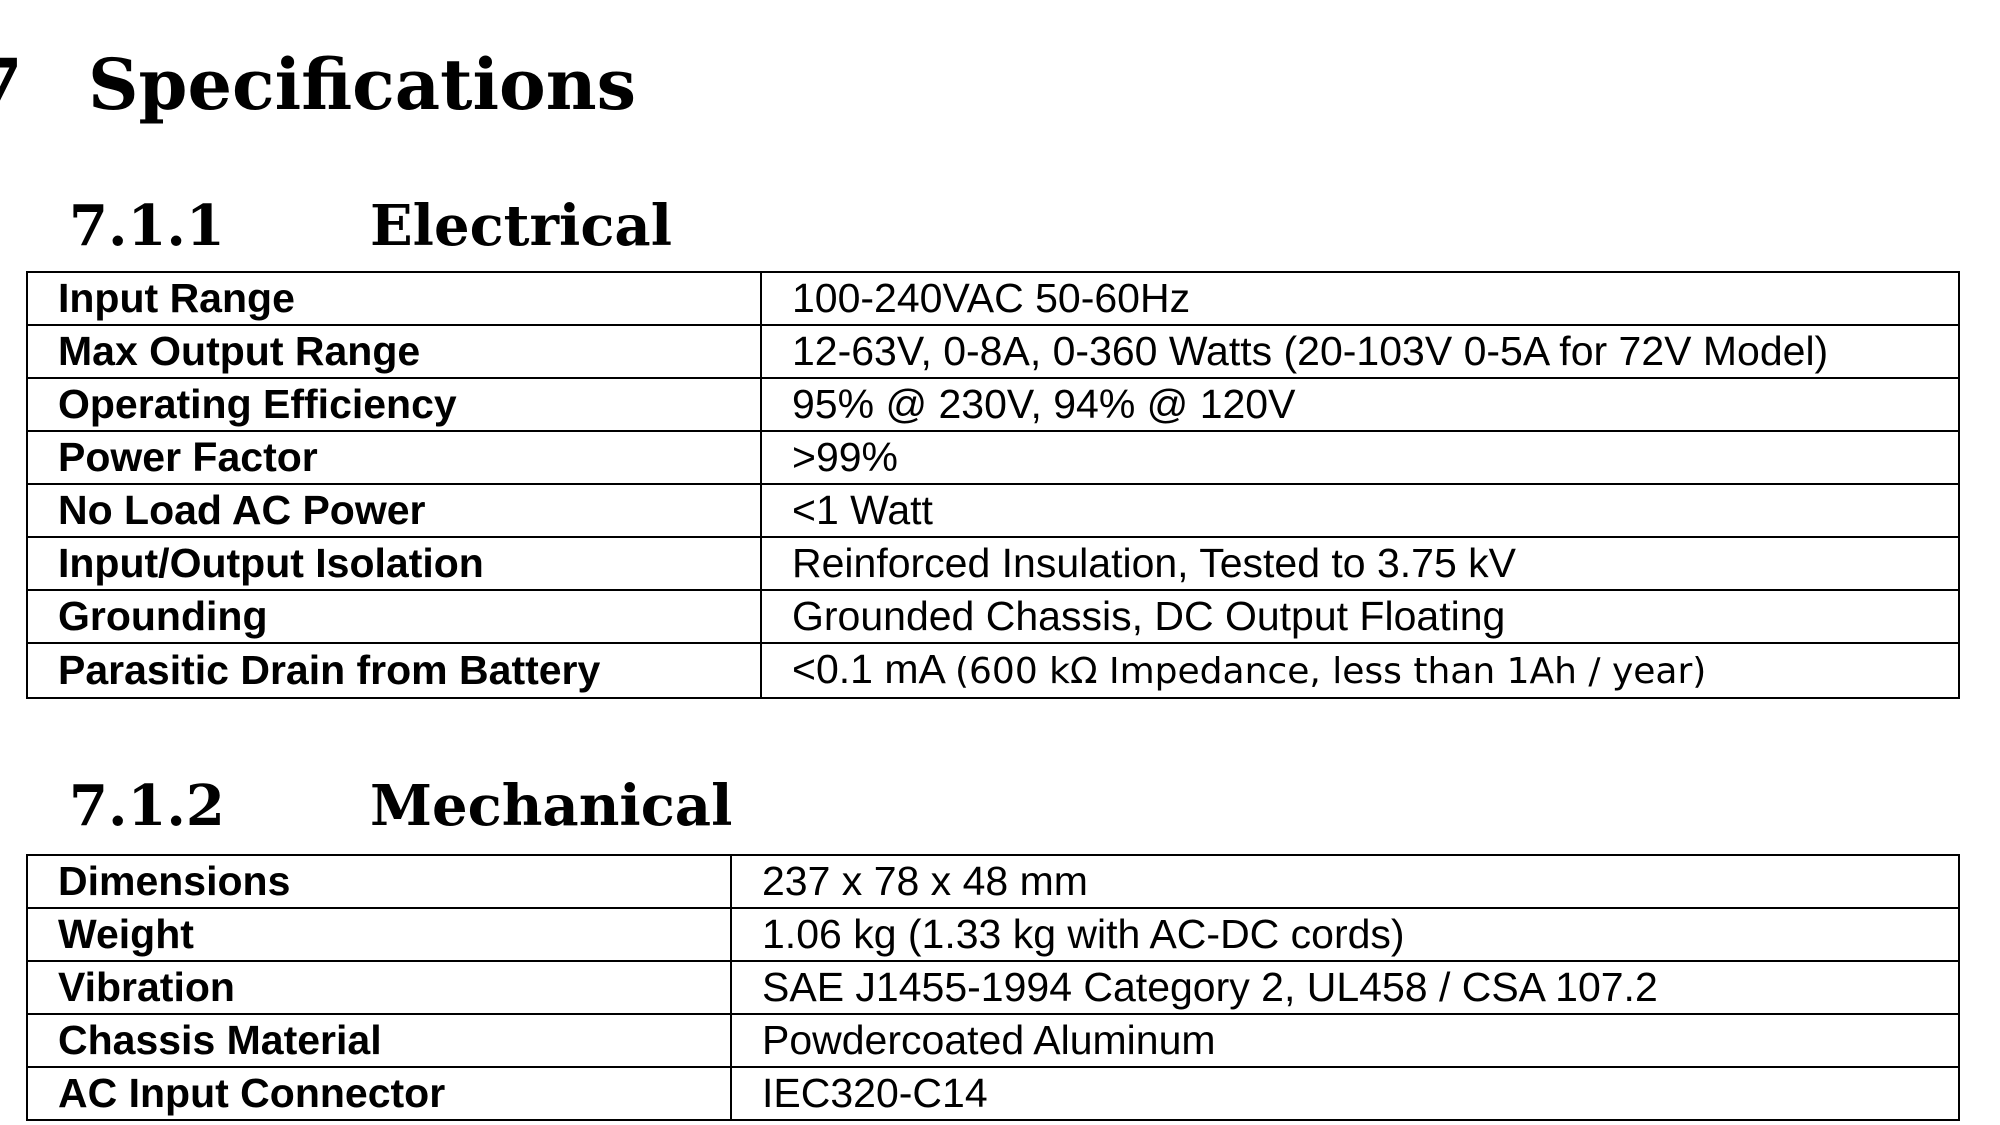  I want to click on spec-label: Power Factor, so click(394, 457).